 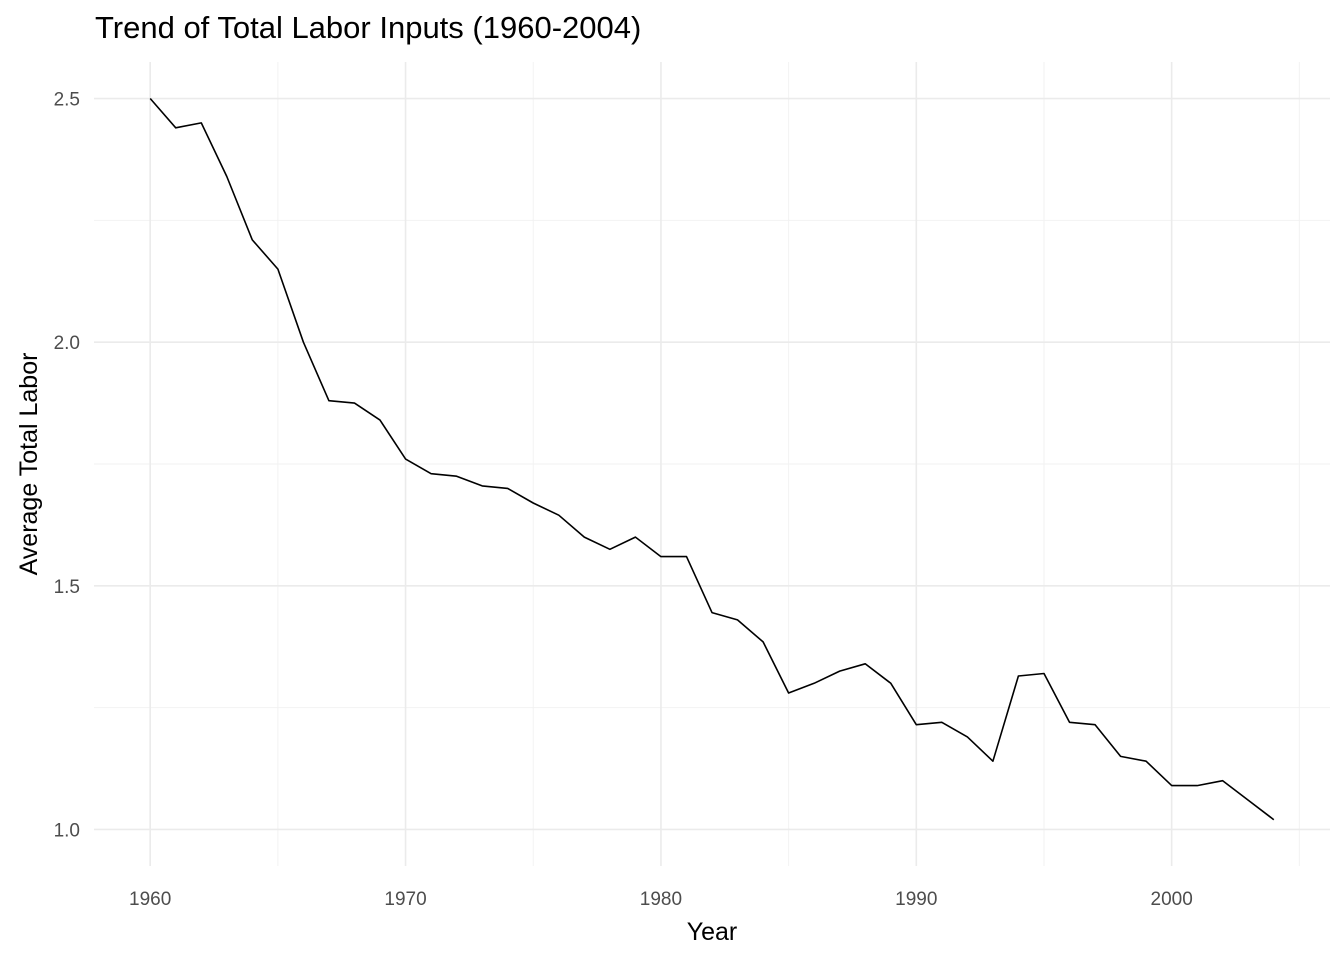 I want to click on y-tick-label: 2.5, so click(x=67, y=100).